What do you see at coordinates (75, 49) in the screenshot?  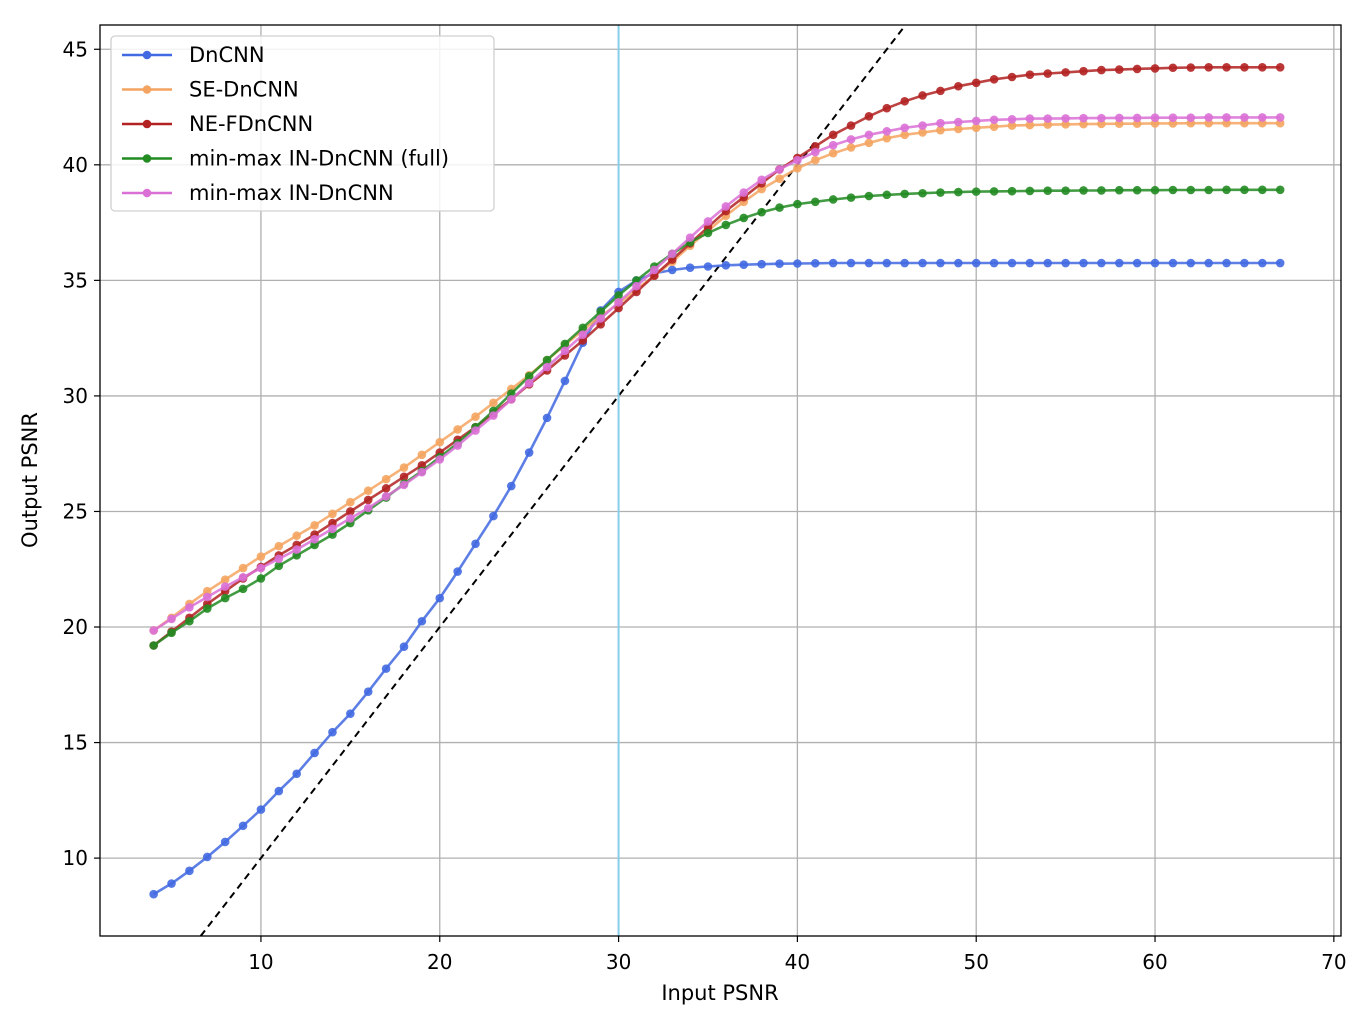 I see `y-tick-label: 45` at bounding box center [75, 49].